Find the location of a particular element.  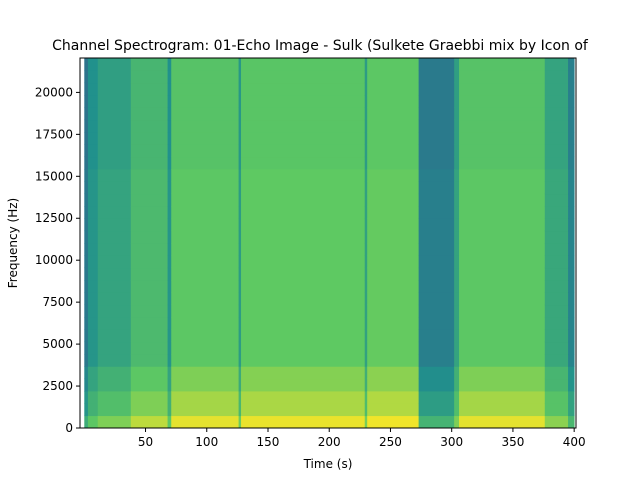

y-tick-label: 17500 is located at coordinates (54, 134).